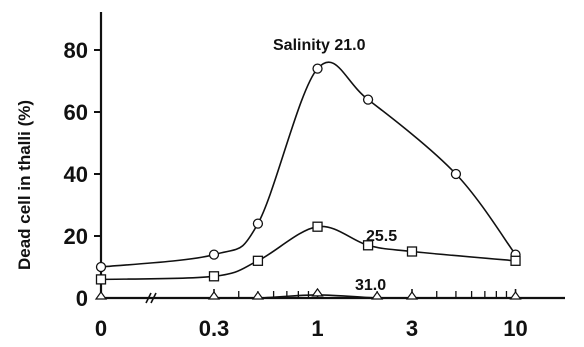 The width and height of the screenshot is (584, 347). Describe the element at coordinates (82, 298) in the screenshot. I see `y-tick-label: 0` at that location.